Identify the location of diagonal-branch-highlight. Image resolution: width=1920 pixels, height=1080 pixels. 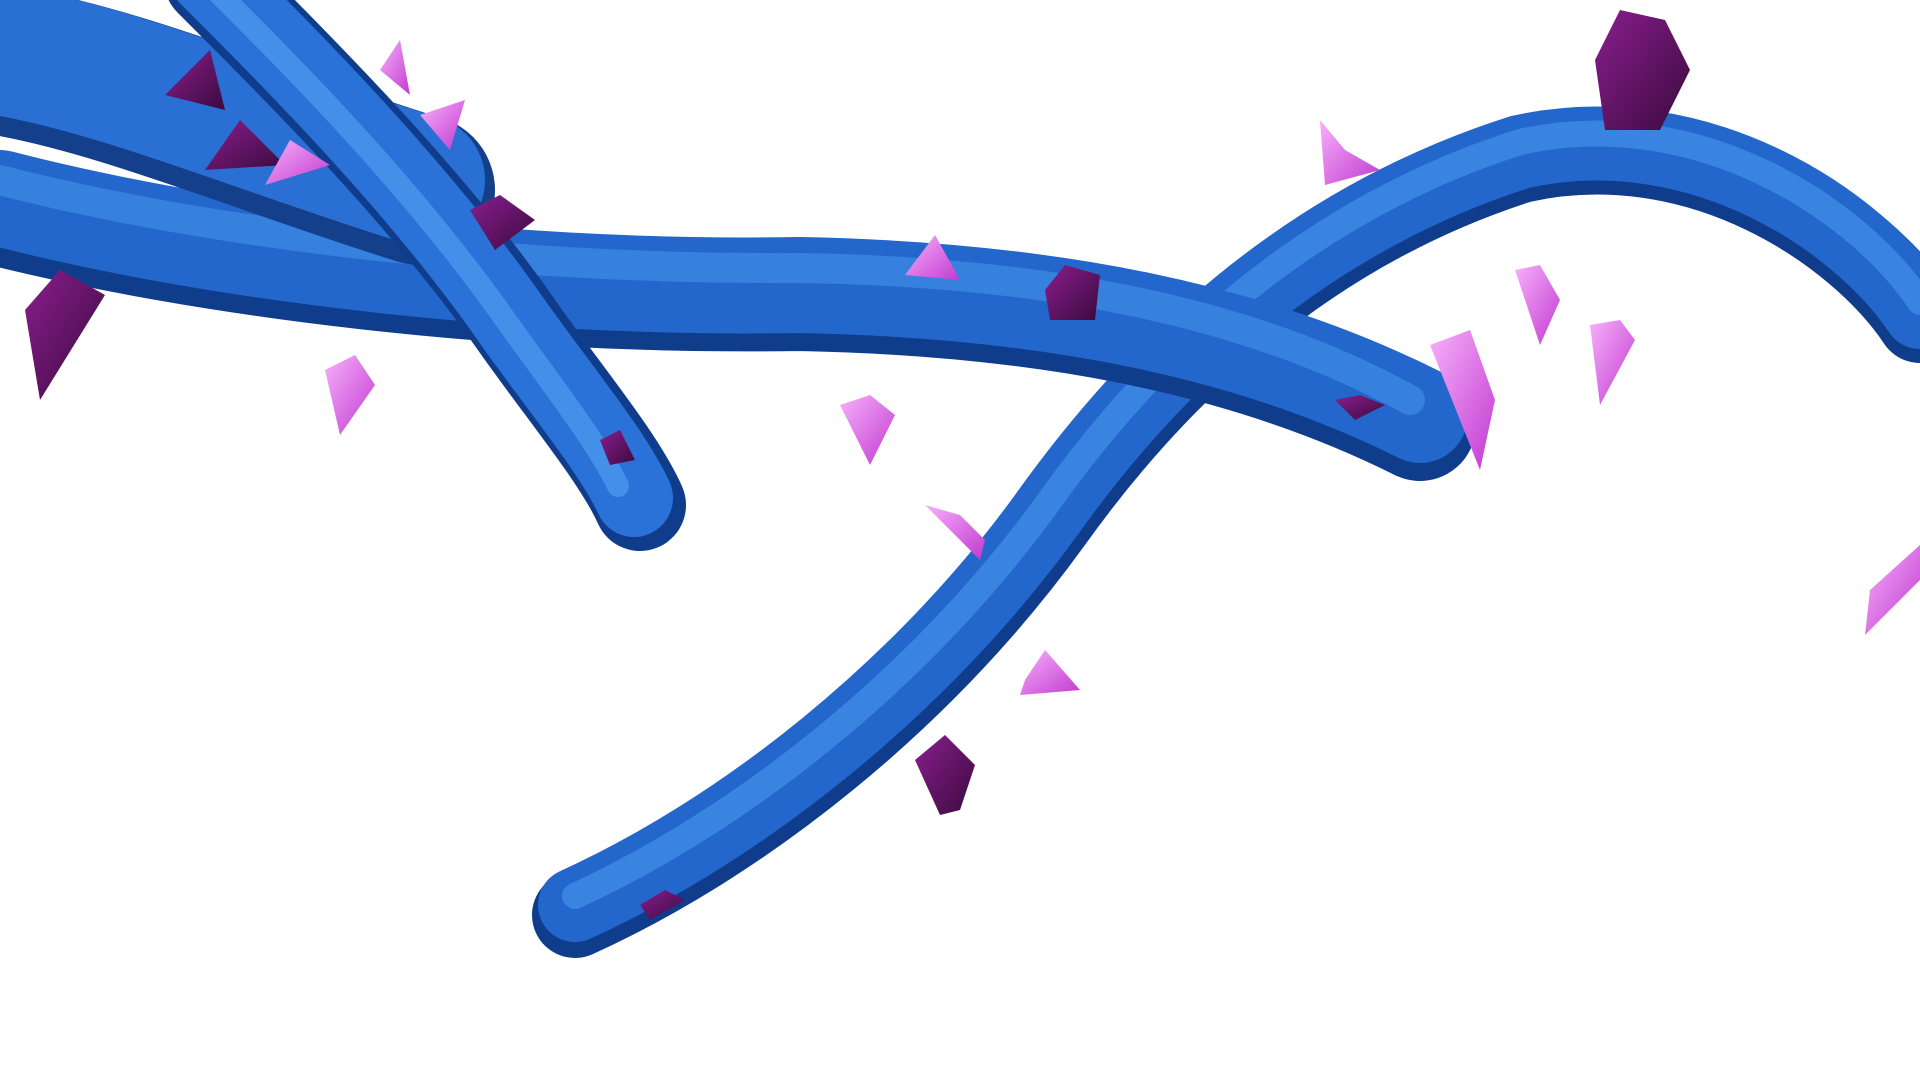
(419, 248).